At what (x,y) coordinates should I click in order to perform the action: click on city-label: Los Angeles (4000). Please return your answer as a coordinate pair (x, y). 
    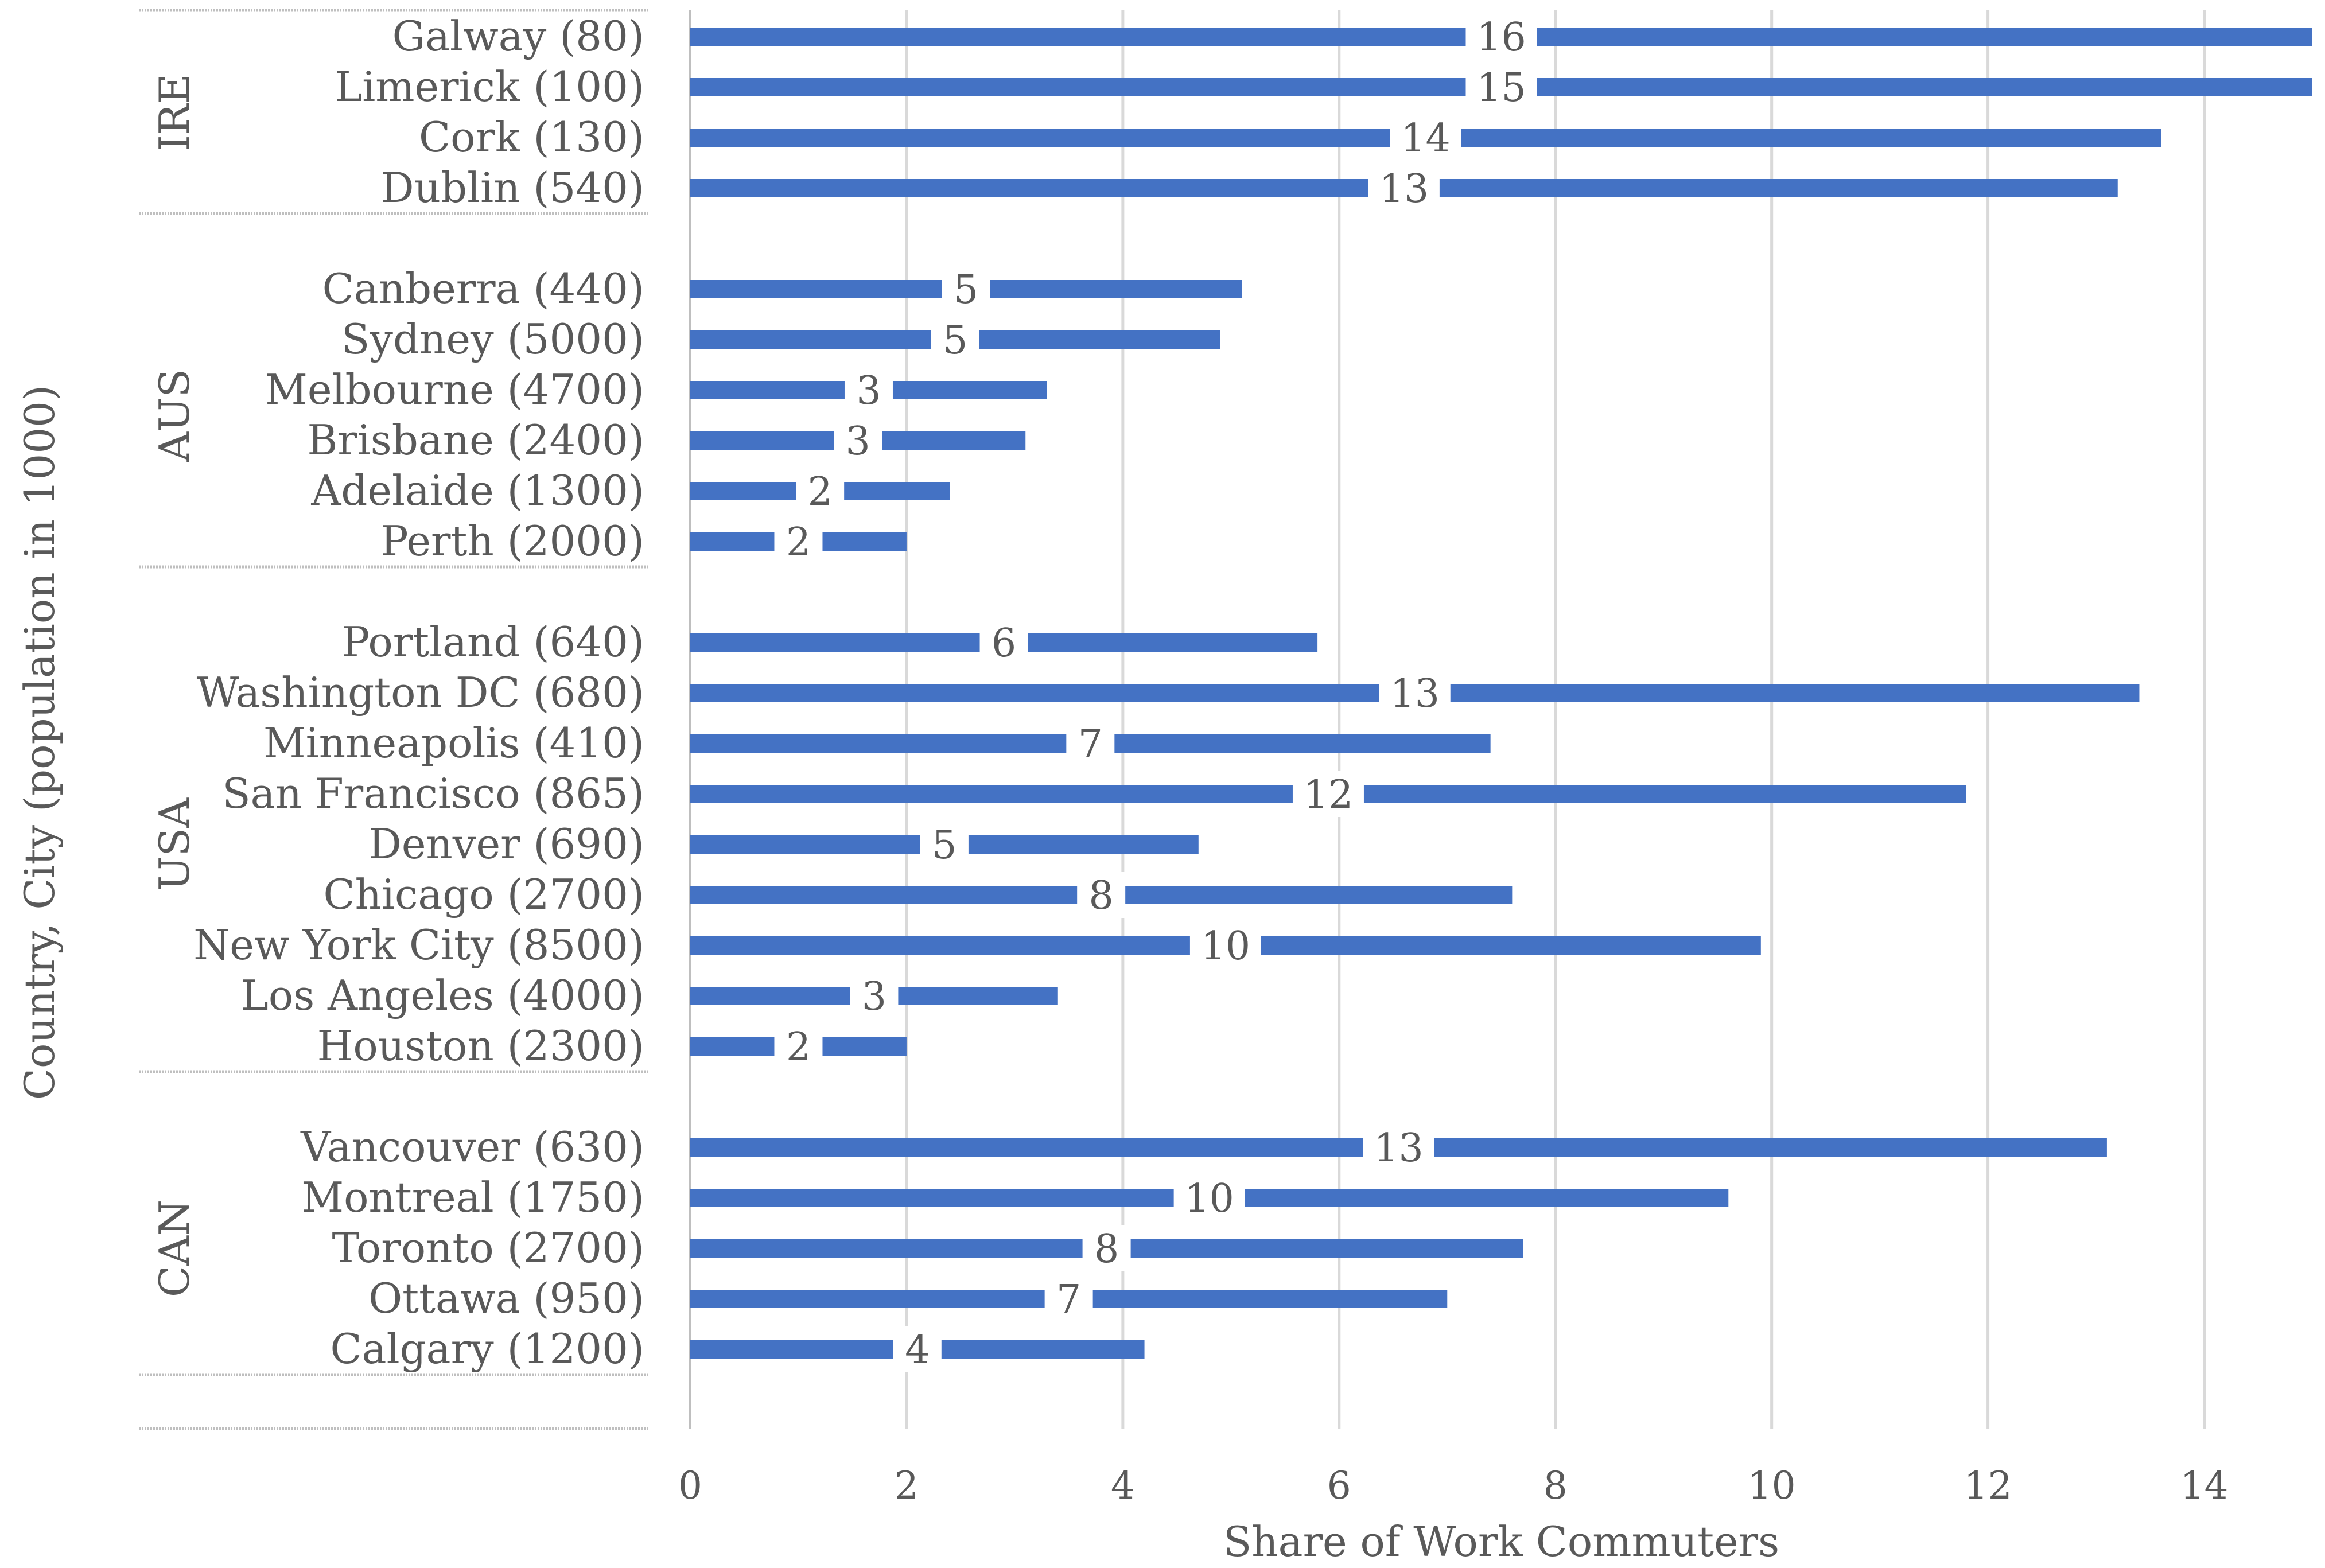
    Looking at the image, I should click on (442, 996).